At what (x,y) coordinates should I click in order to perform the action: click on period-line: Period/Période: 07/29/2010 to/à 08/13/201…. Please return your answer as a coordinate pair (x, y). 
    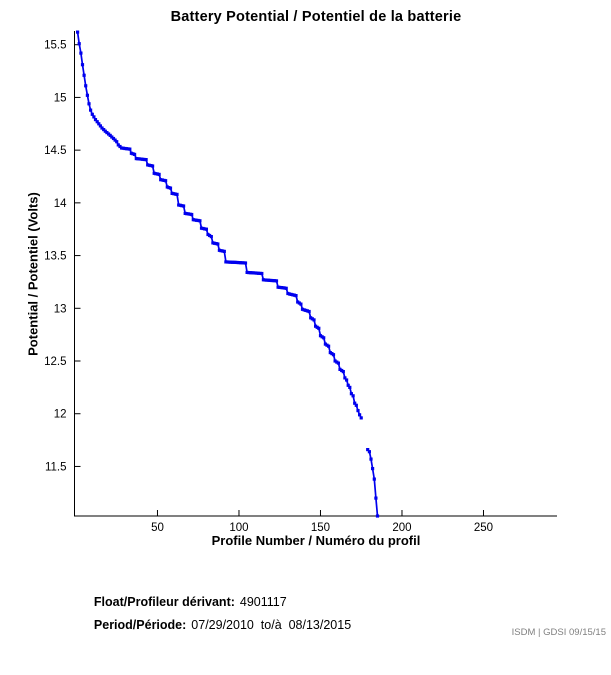
    Looking at the image, I should click on (215, 625).